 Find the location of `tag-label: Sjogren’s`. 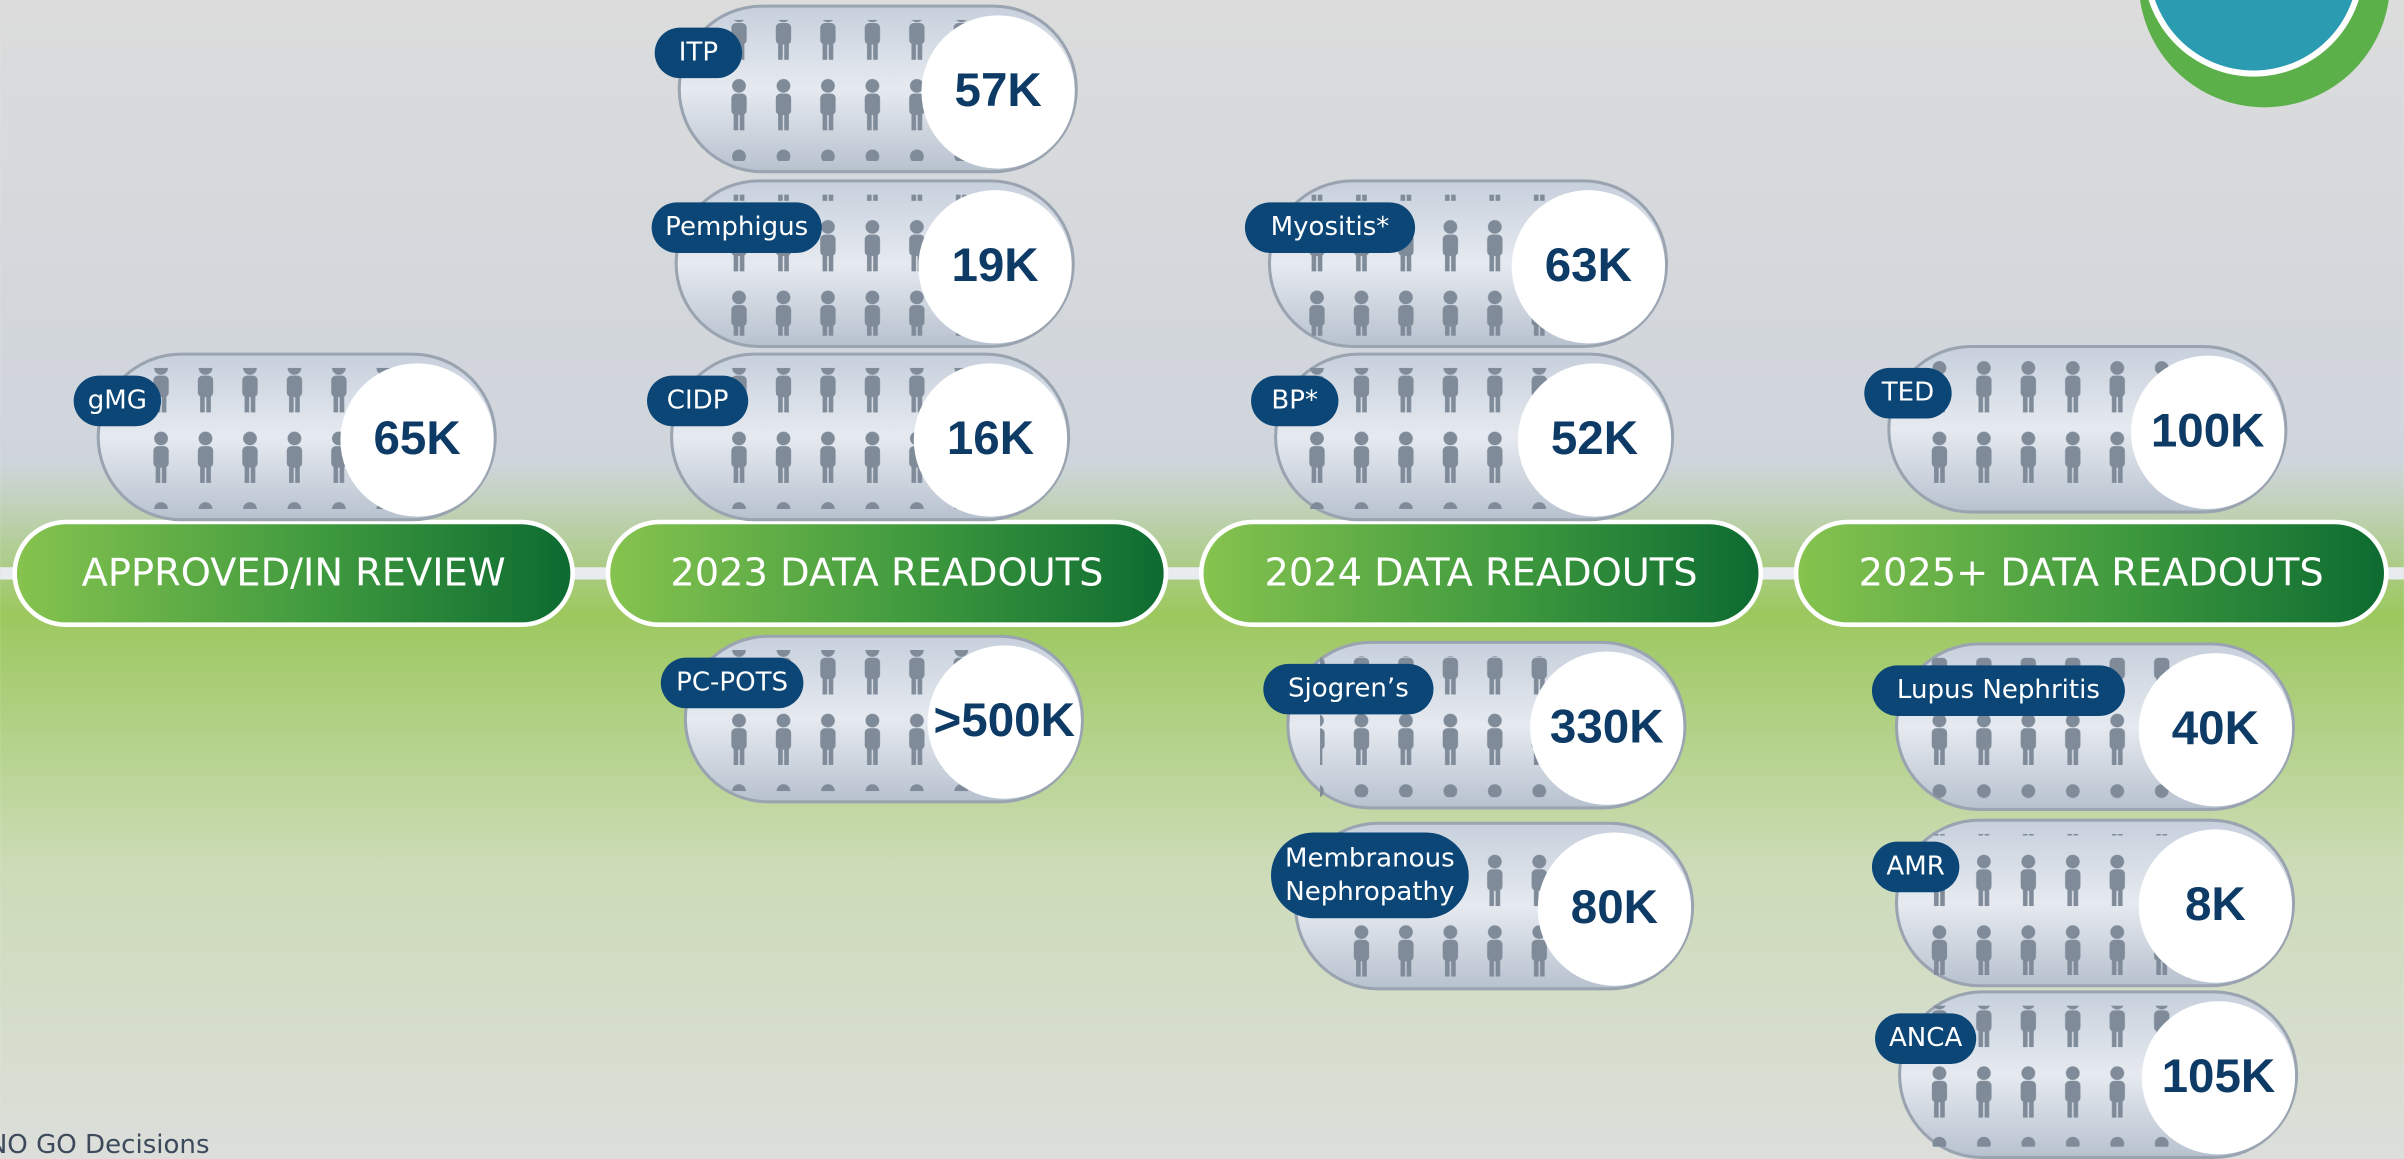

tag-label: Sjogren’s is located at coordinates (1348, 689).